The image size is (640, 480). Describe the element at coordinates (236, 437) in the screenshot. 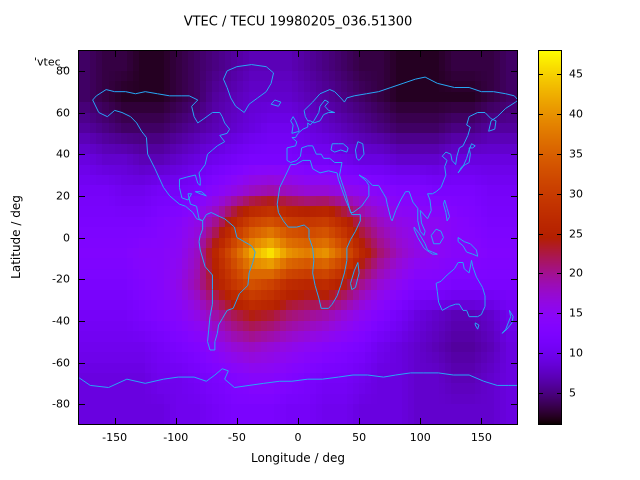

I see `x-tick-label: -50` at that location.